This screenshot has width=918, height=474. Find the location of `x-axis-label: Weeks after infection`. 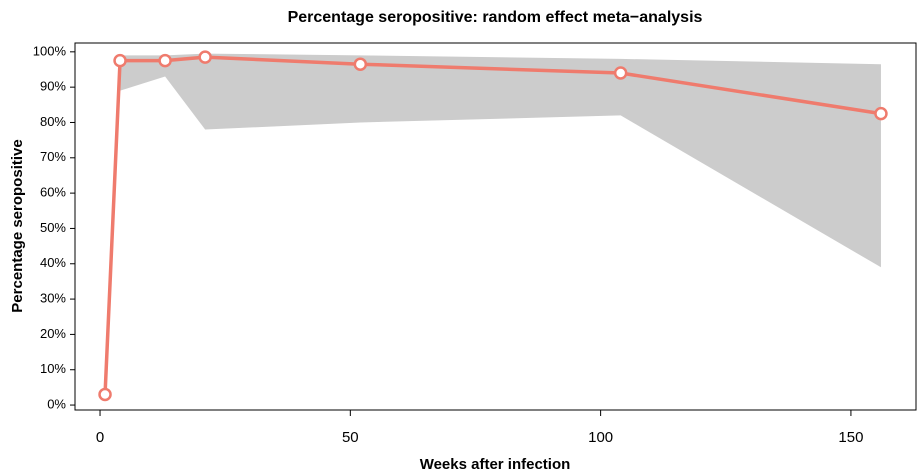

x-axis-label: Weeks after infection is located at coordinates (495, 464).